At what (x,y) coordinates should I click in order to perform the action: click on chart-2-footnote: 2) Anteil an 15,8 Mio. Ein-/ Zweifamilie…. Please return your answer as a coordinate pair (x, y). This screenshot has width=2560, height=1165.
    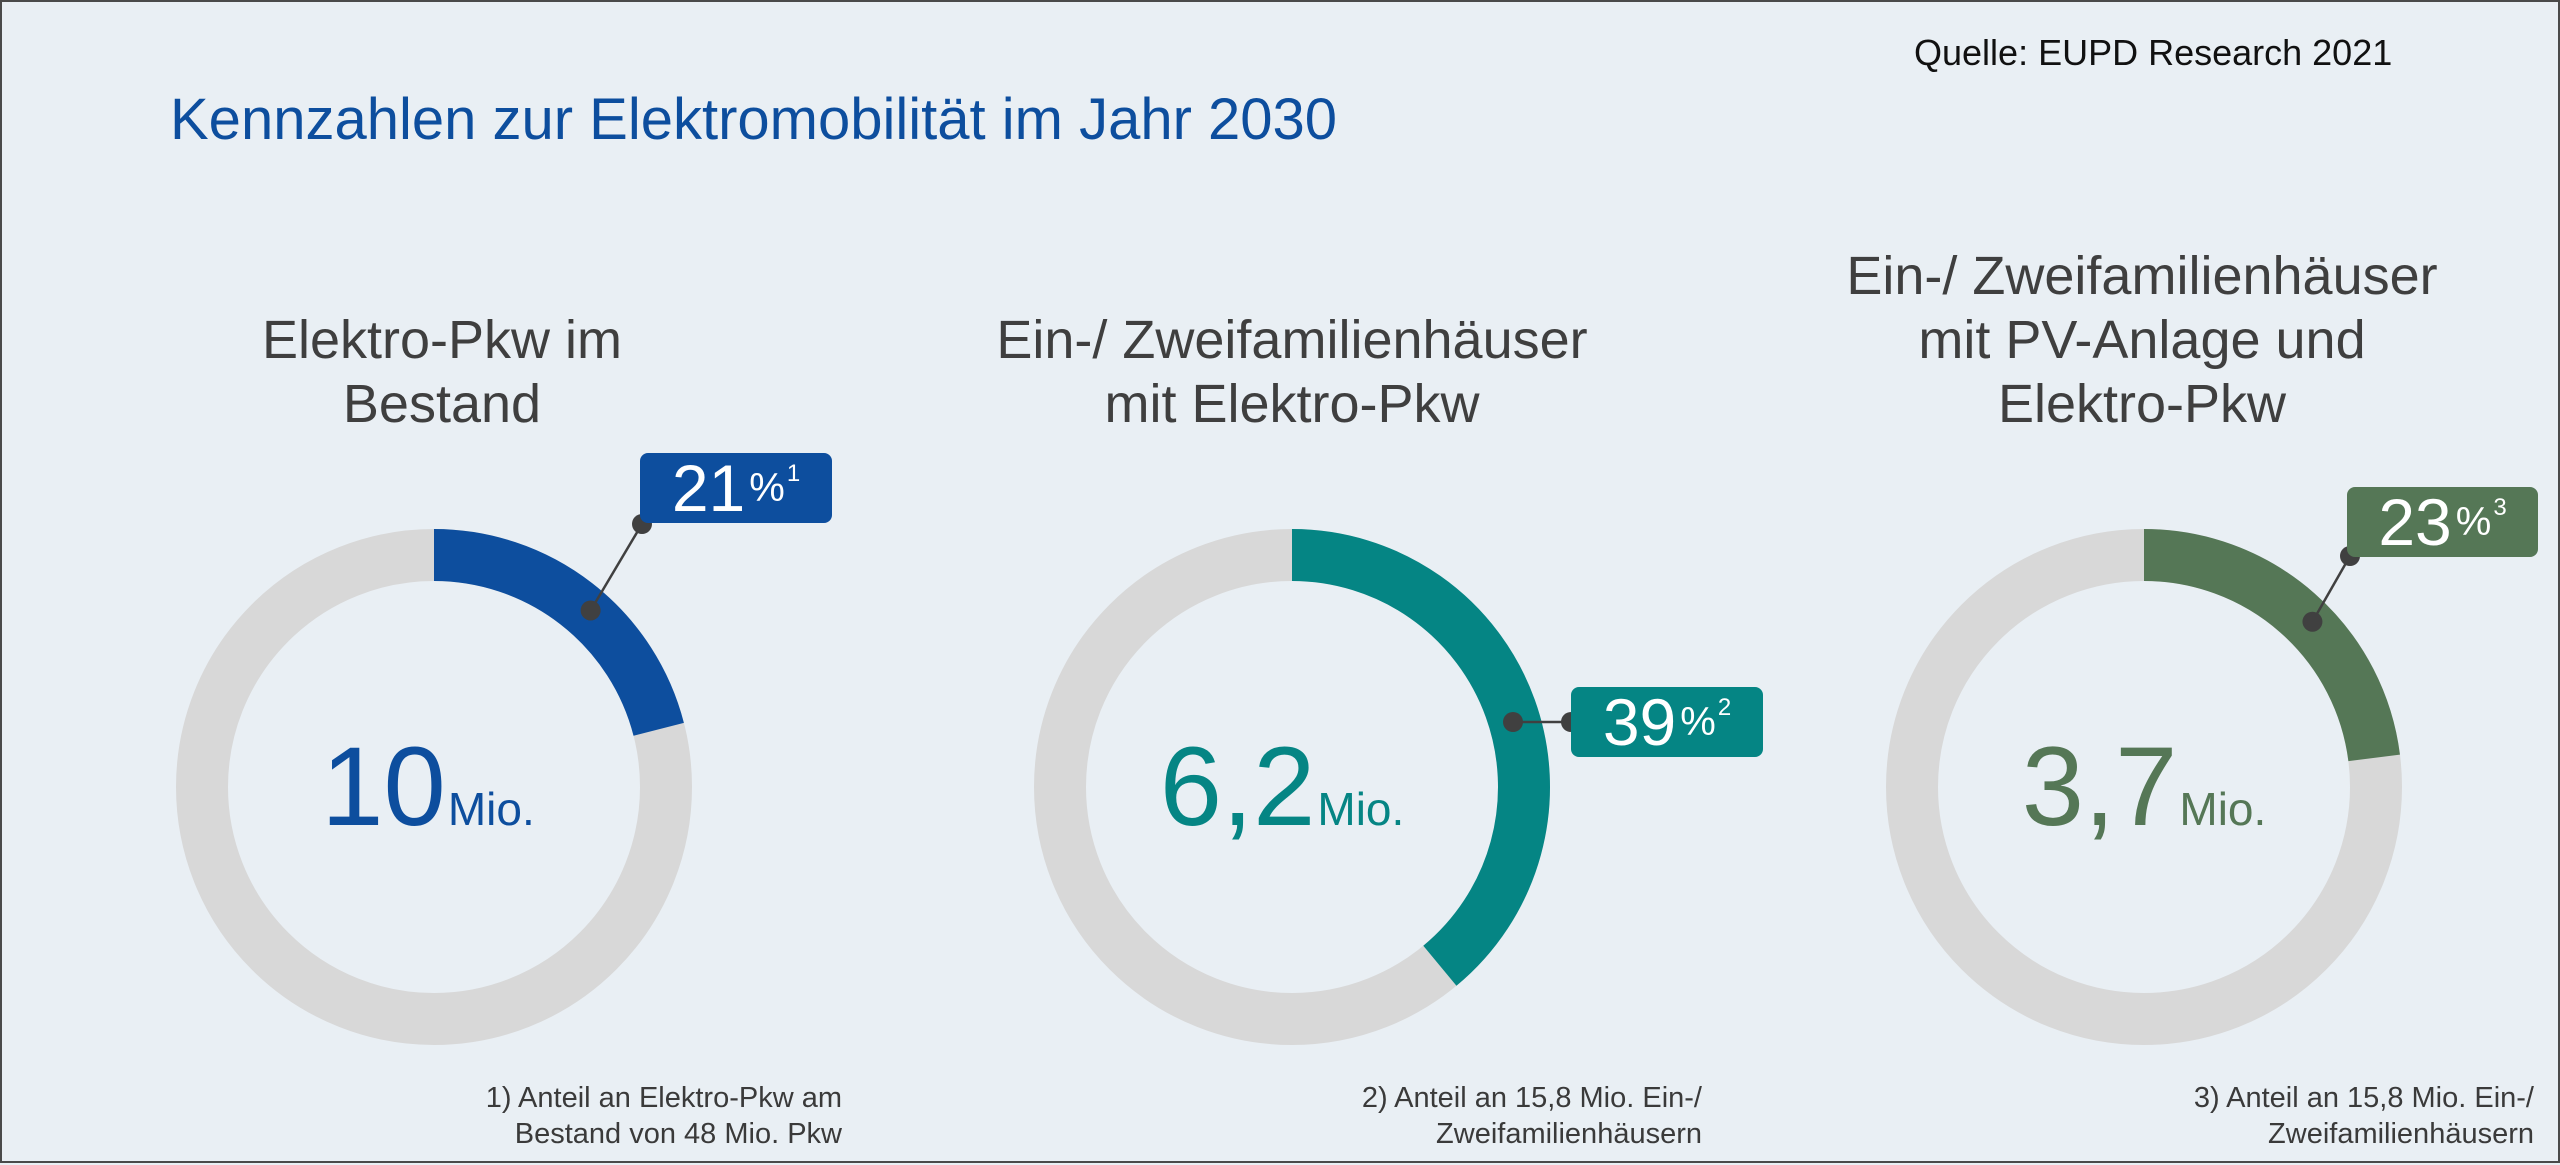
    Looking at the image, I should click on (1532, 1116).